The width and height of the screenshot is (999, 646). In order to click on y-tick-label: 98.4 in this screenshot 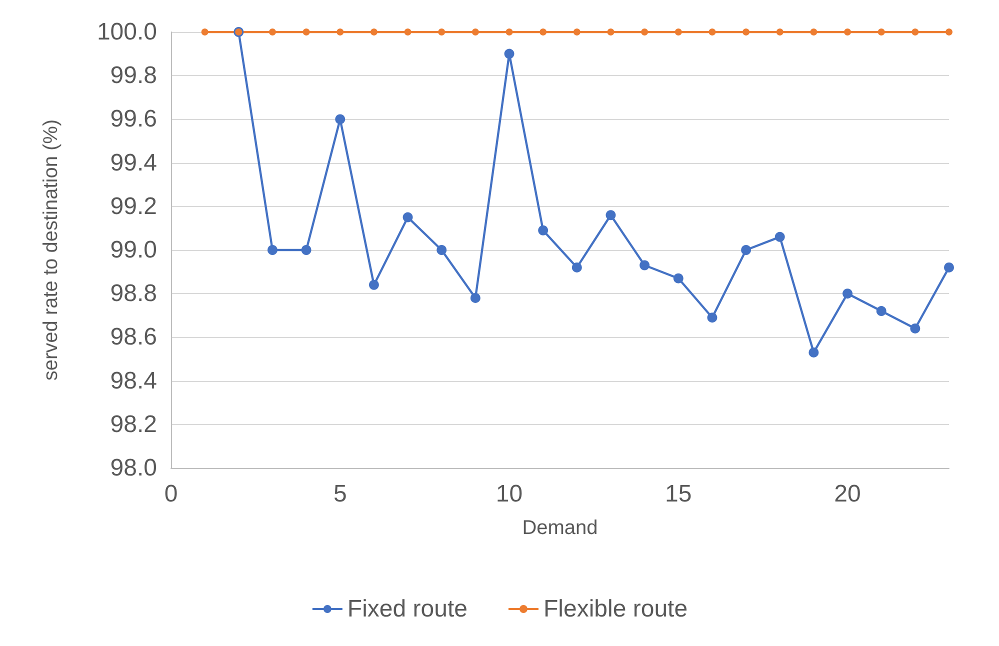, I will do `click(133, 380)`.